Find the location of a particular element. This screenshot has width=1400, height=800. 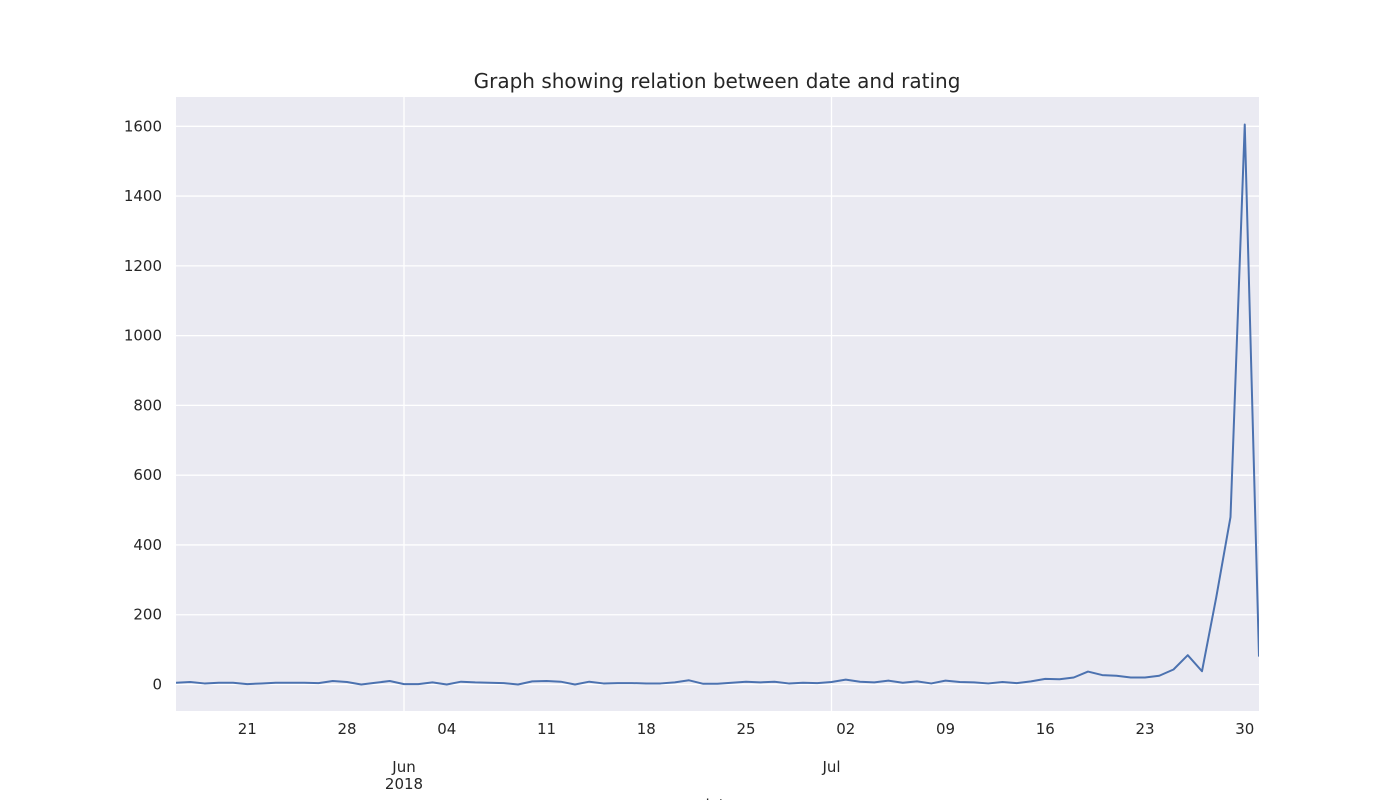

y-tick-label: 800 is located at coordinates (147, 405).